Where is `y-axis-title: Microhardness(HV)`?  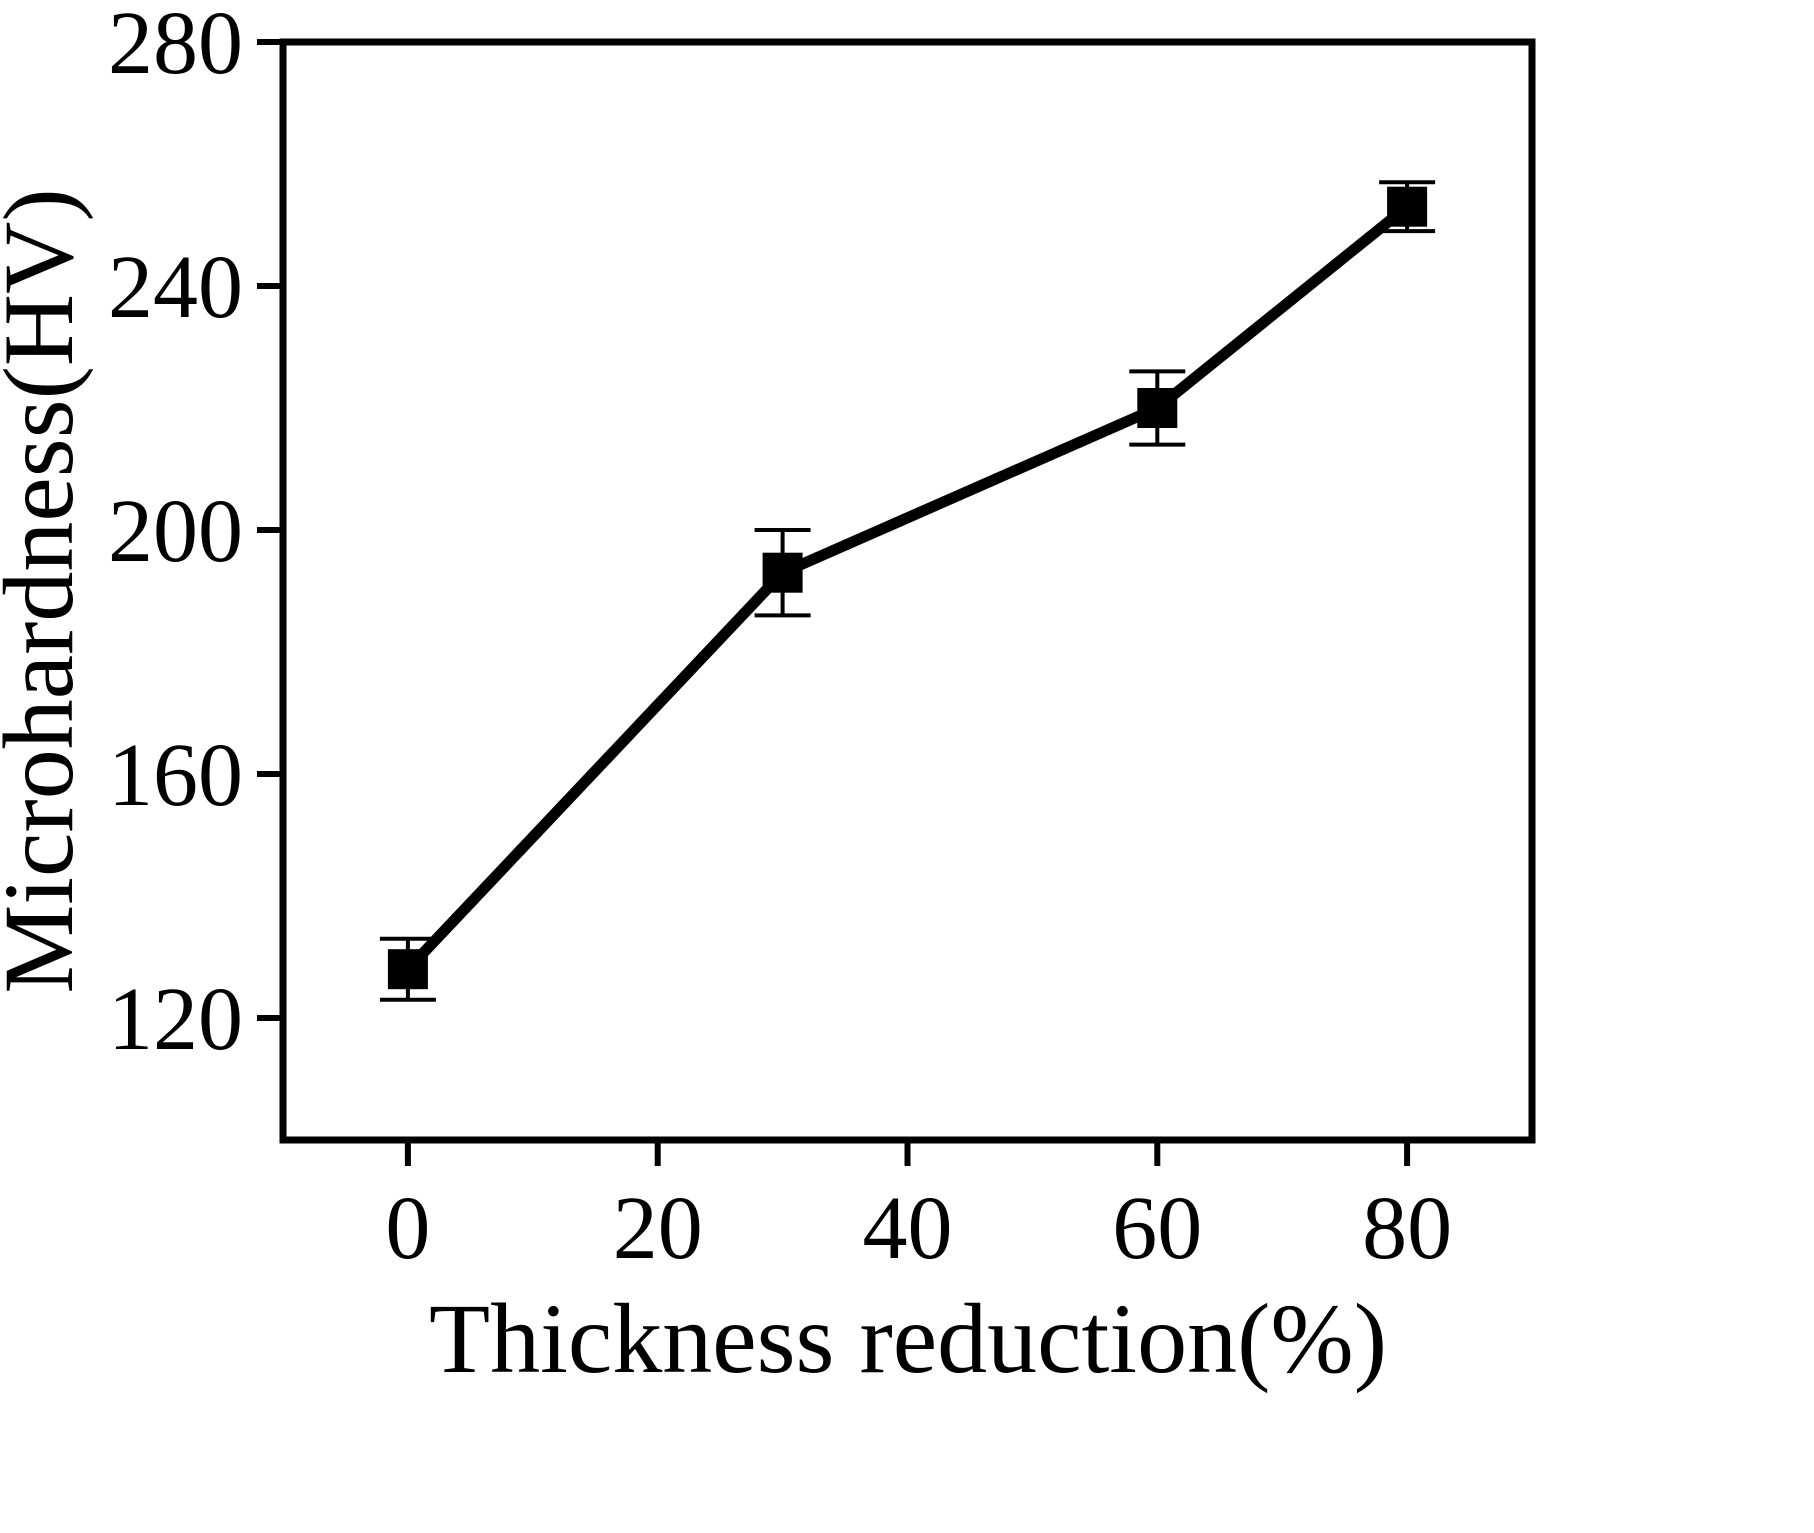
y-axis-title: Microhardness(HV) is located at coordinates (47, 590).